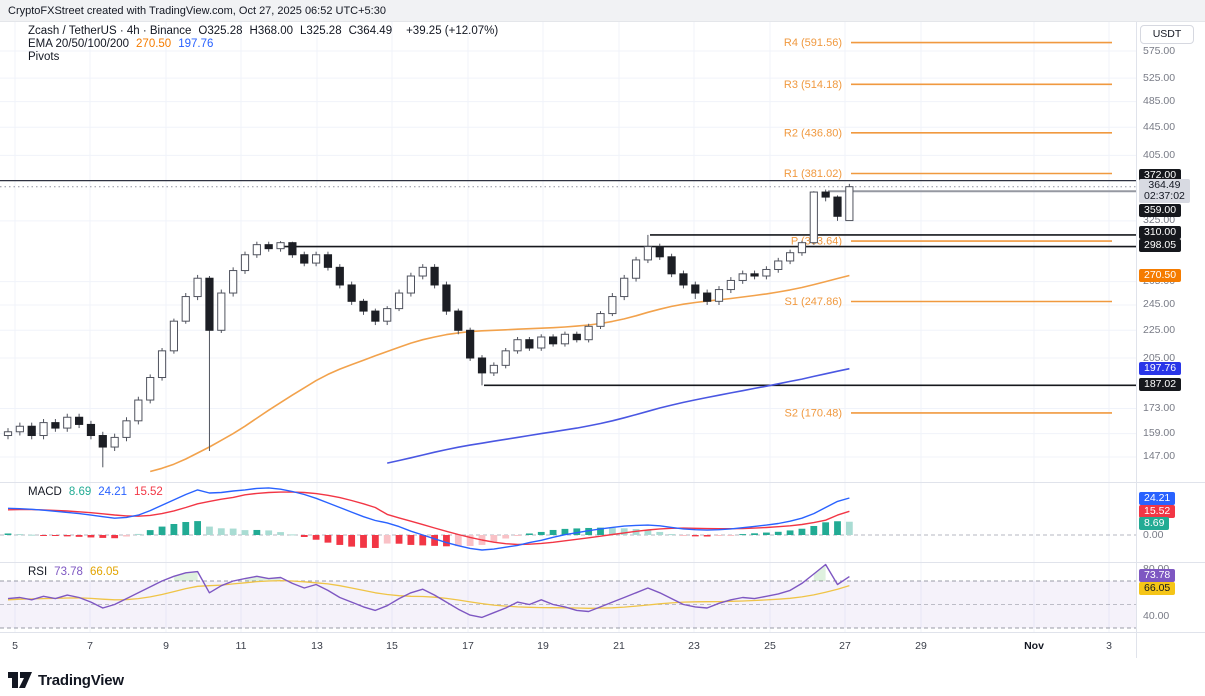 The width and height of the screenshot is (1205, 696). I want to click on macd-line, so click(428, 519).